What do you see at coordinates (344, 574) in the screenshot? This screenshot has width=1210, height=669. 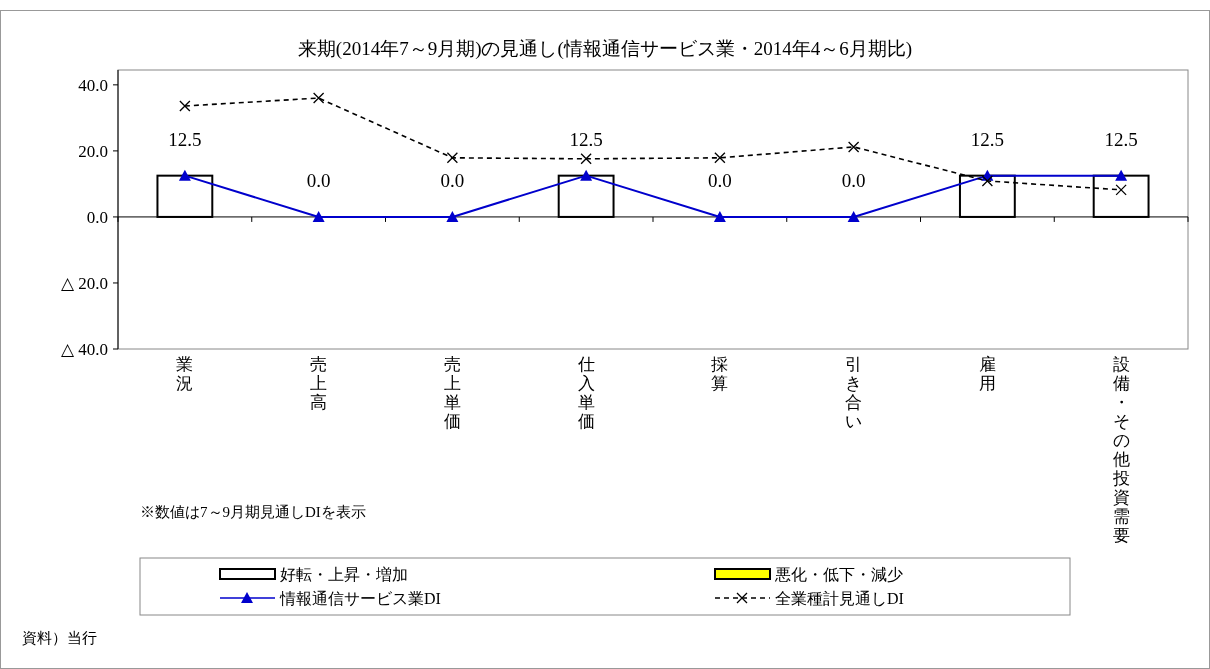 I see `legend-label: 好転・上昇・増加` at bounding box center [344, 574].